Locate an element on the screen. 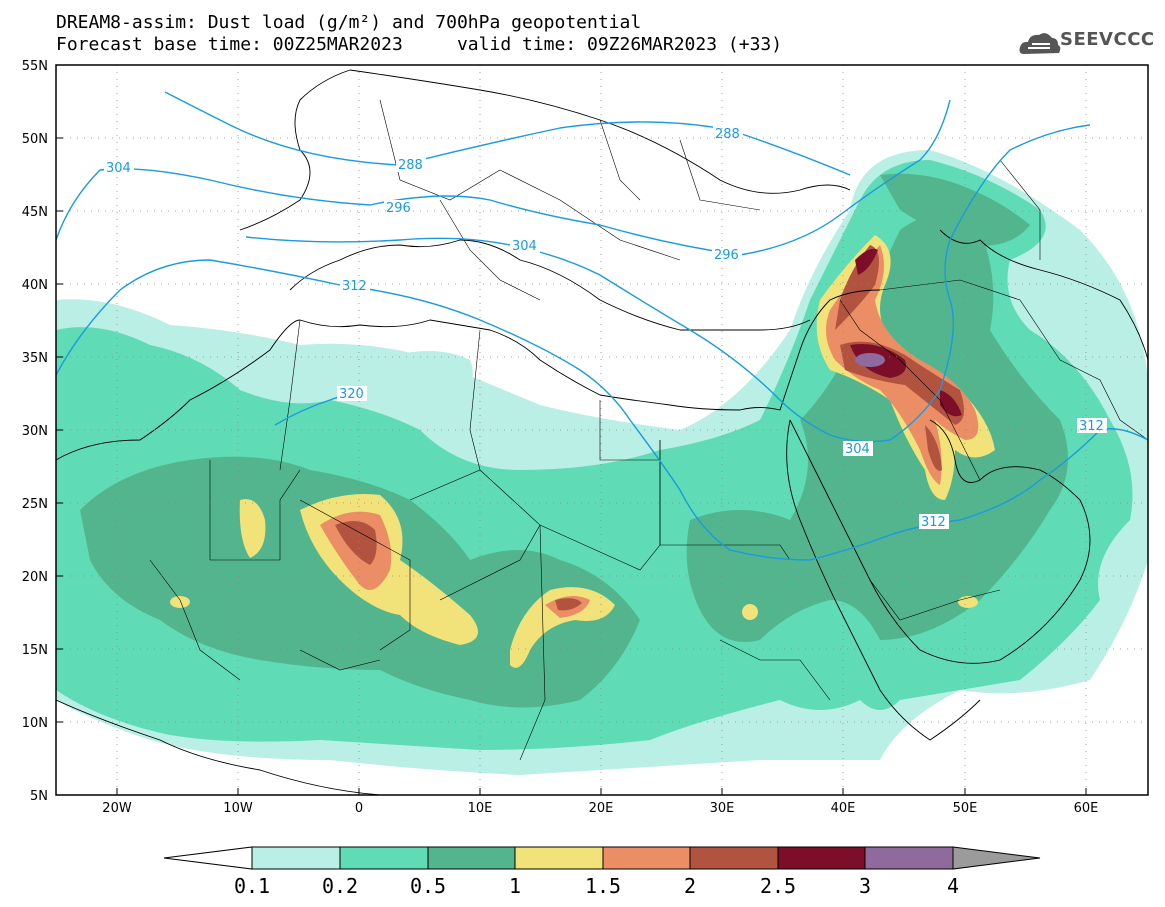  dust-field-3-iraq is located at coordinates (870, 360).